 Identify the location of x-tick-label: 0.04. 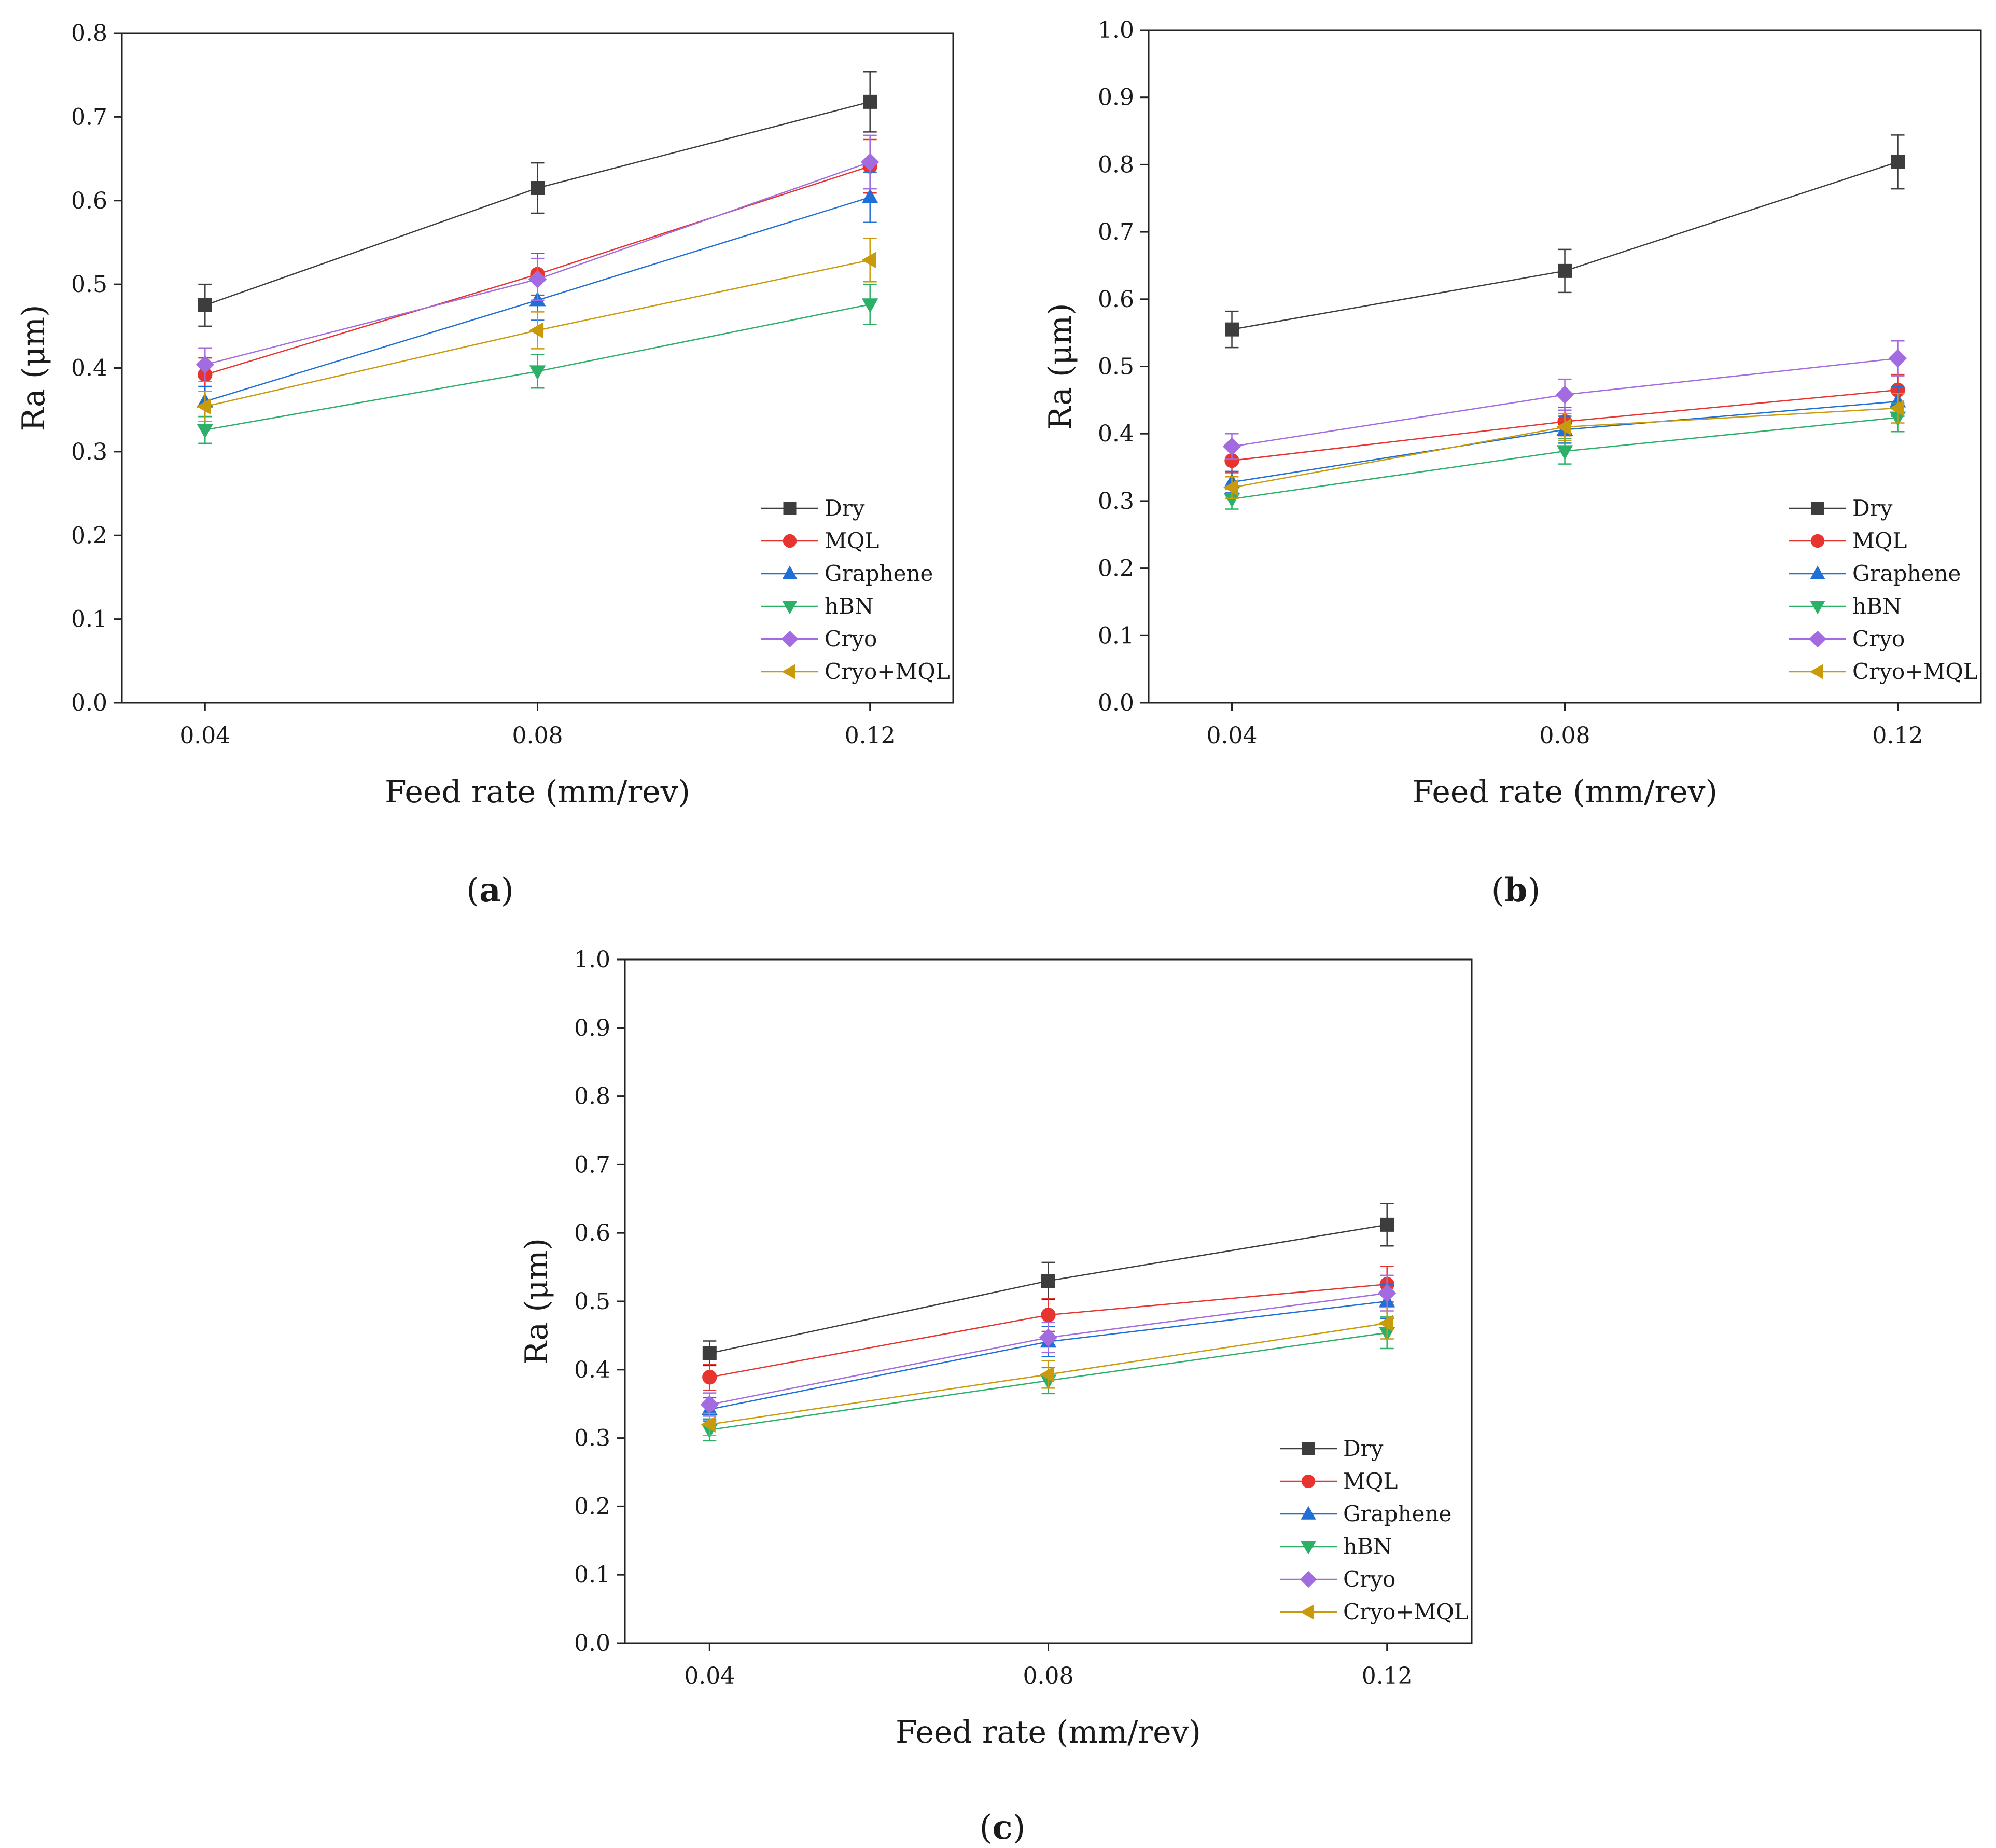
(709, 1676).